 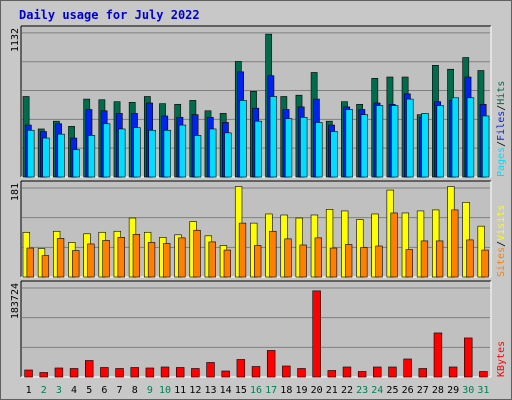 What do you see at coordinates (256, 390) in the screenshot?
I see `day-label: 16` at bounding box center [256, 390].